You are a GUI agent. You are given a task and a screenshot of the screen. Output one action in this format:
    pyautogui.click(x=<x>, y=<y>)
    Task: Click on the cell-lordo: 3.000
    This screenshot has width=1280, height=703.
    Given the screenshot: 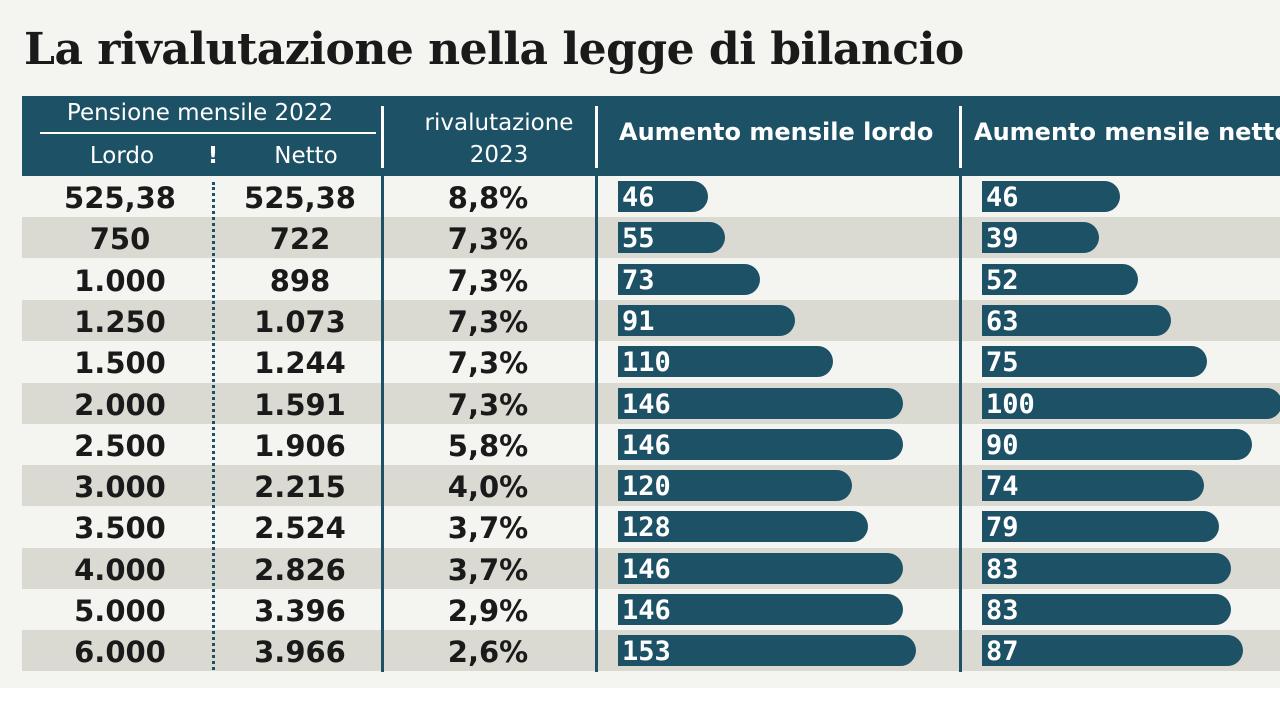 What is the action you would take?
    pyautogui.click(x=120, y=487)
    